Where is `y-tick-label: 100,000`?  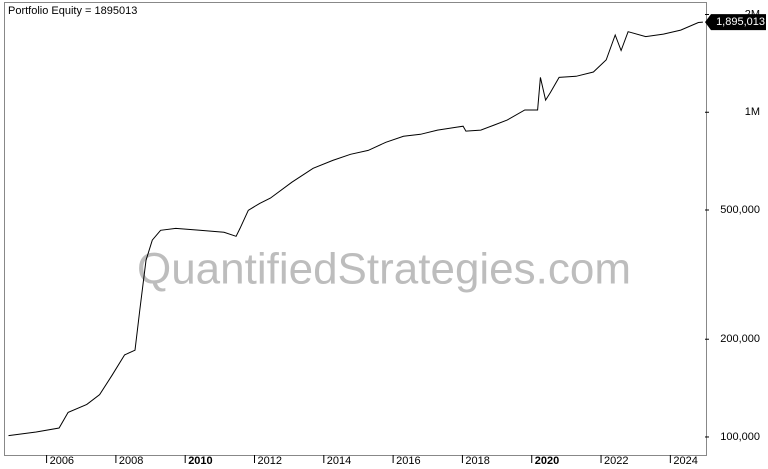 y-tick-label: 100,000 is located at coordinates (740, 437).